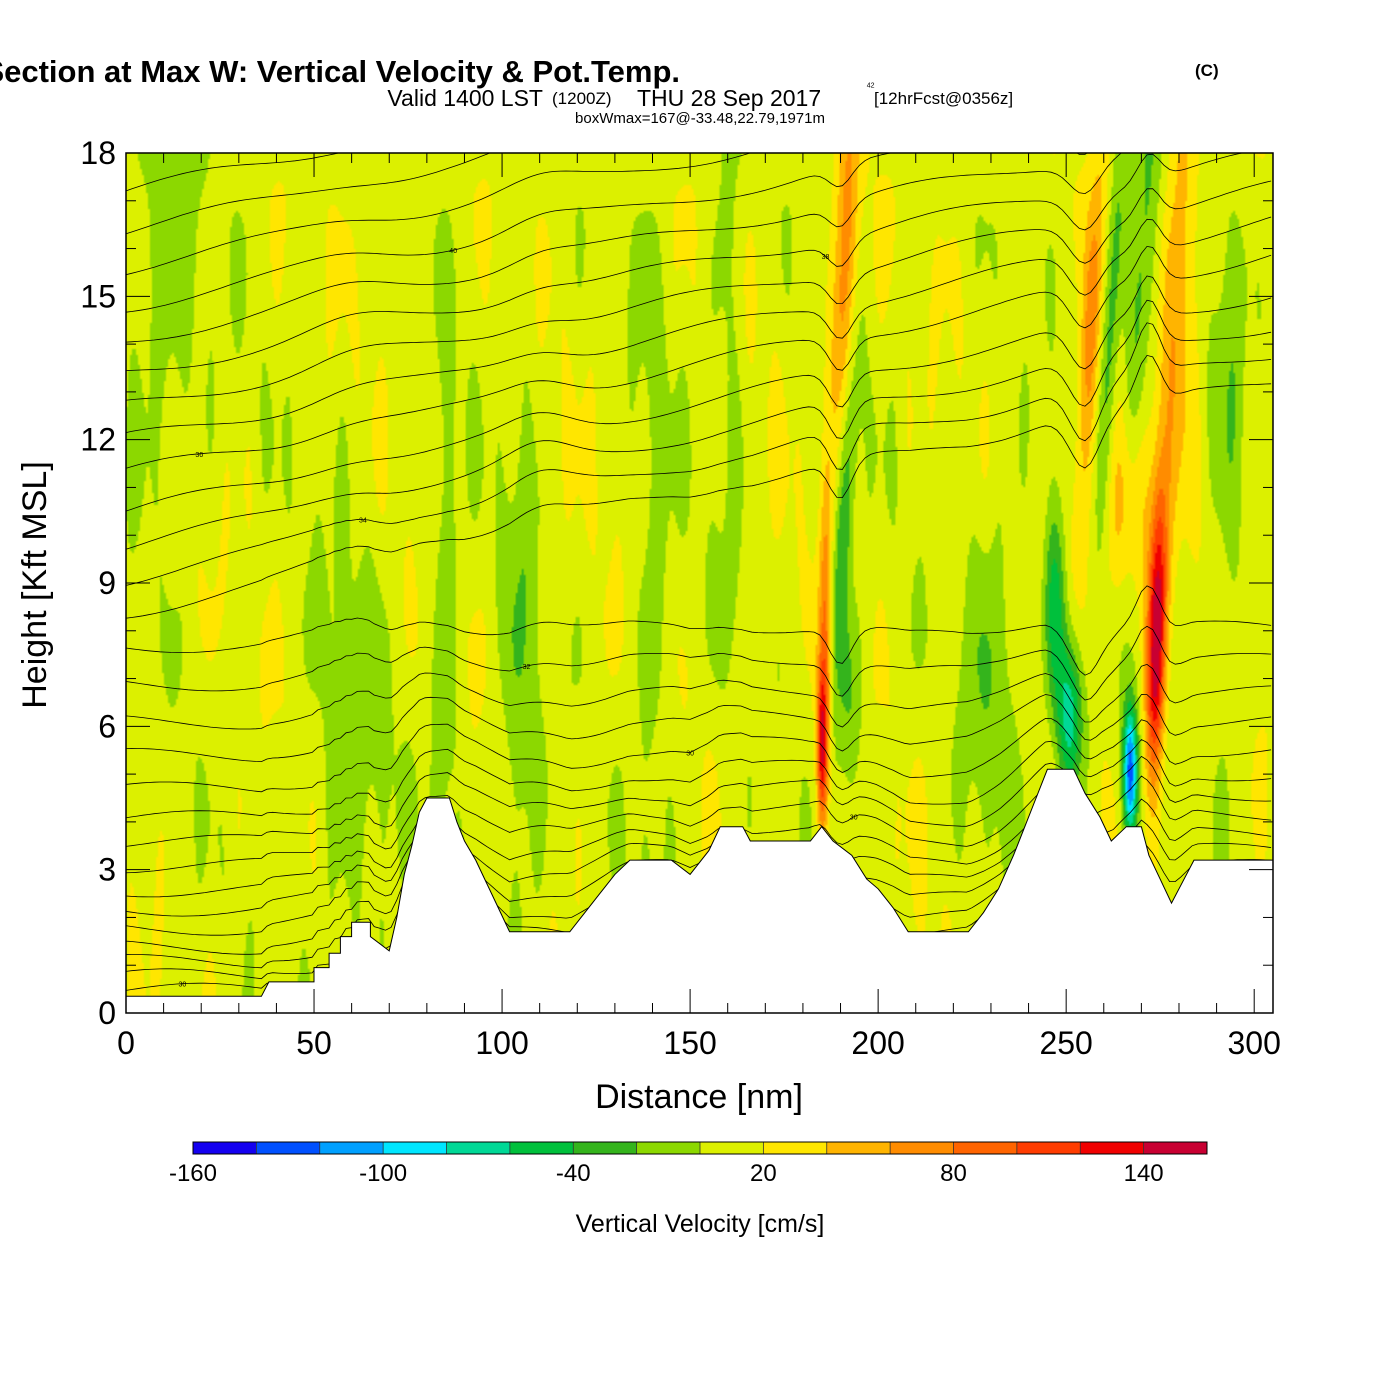  What do you see at coordinates (193, 1173) in the screenshot?
I see `colorbar-tick-label: -160` at bounding box center [193, 1173].